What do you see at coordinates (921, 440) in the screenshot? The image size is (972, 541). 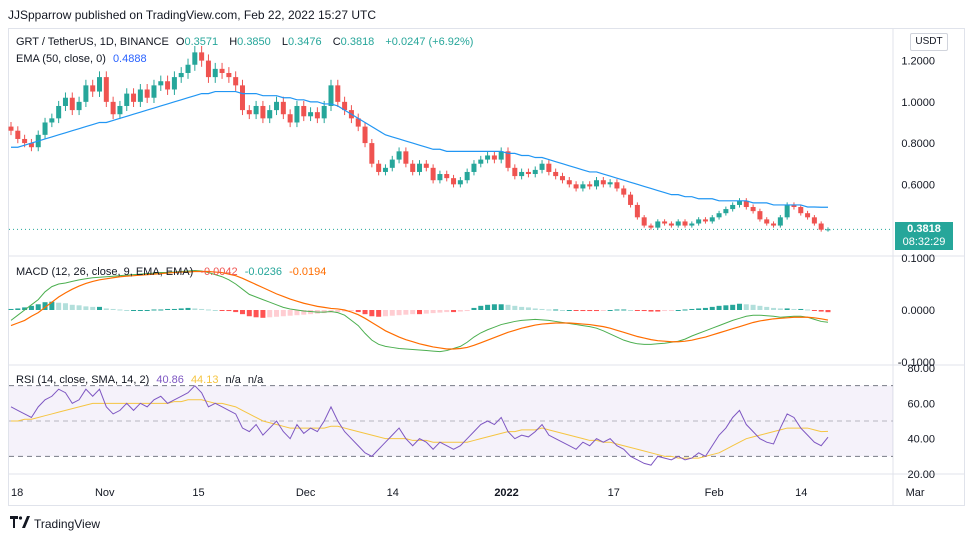 I see `rsi-axis-tick: 40.00` at bounding box center [921, 440].